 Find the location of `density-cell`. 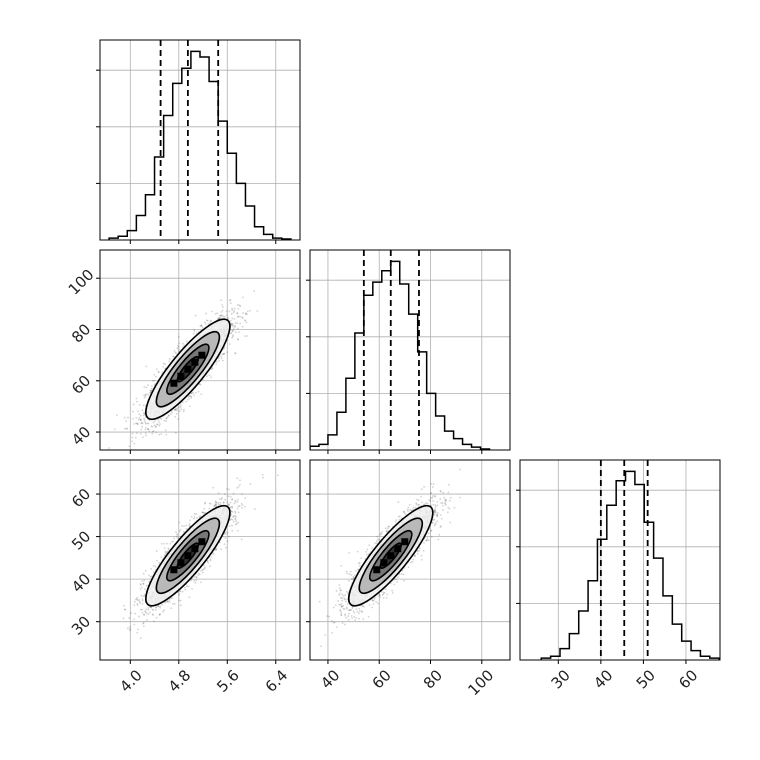

density-cell is located at coordinates (174, 383).